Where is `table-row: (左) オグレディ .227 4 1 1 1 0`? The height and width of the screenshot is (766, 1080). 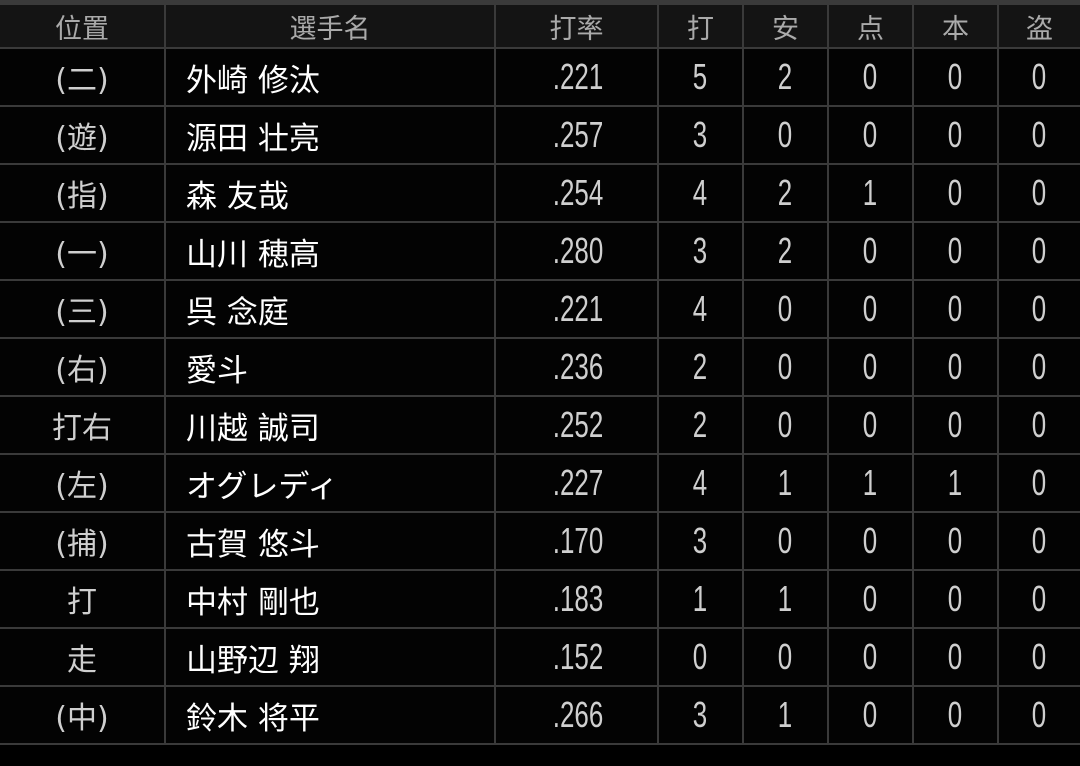 table-row: (左) オグレディ .227 4 1 1 1 0 is located at coordinates (540, 483).